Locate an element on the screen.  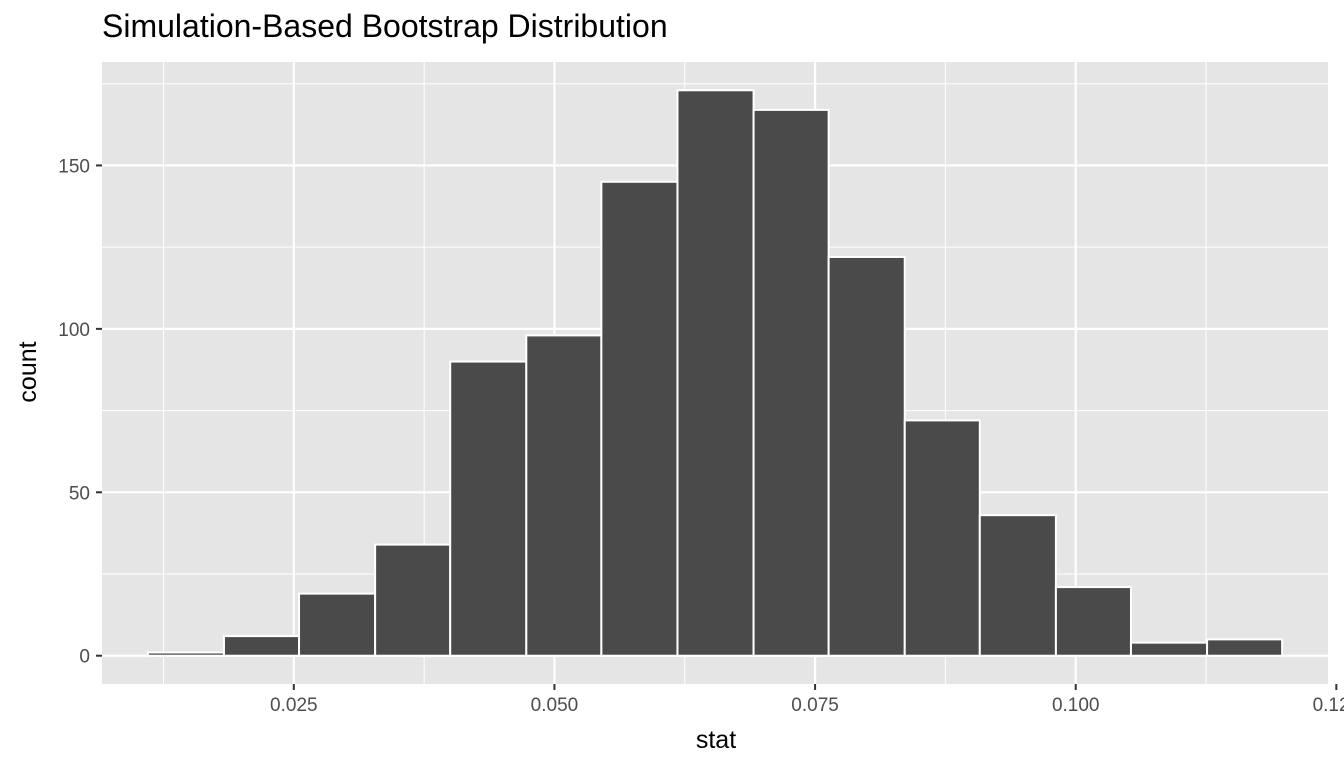
y-tick-label: 150 is located at coordinates (74, 166).